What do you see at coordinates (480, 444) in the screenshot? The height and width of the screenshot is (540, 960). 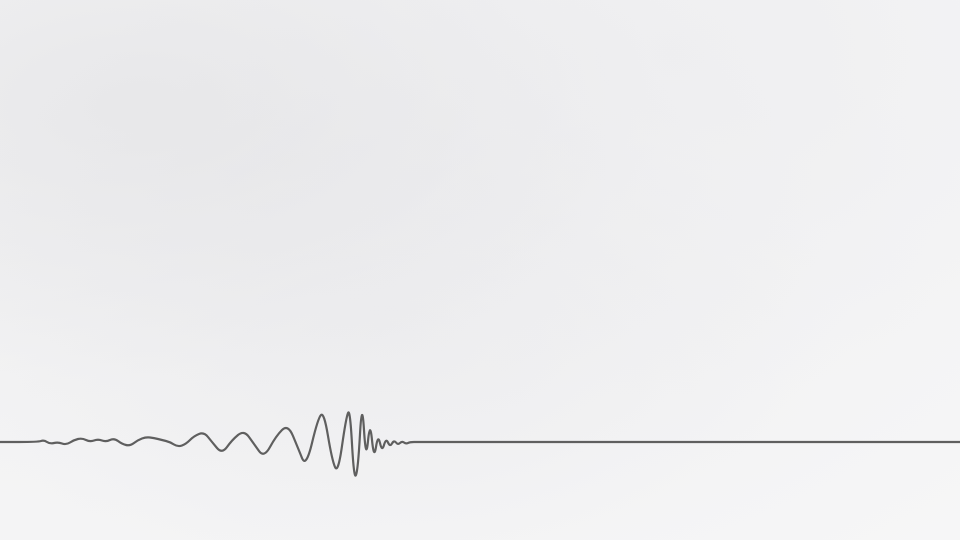 I see `waveform-line` at bounding box center [480, 444].